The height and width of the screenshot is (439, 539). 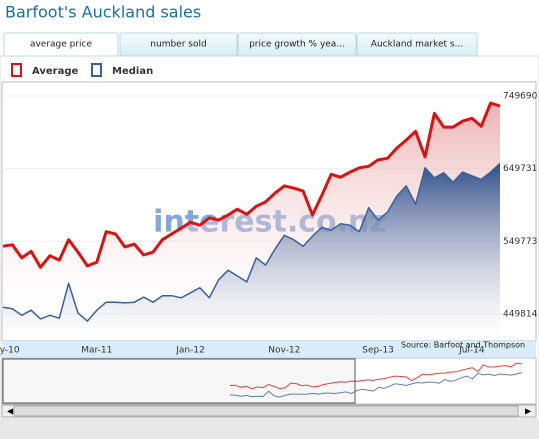 What do you see at coordinates (520, 242) in the screenshot?
I see `y-tick-label: 549773` at bounding box center [520, 242].